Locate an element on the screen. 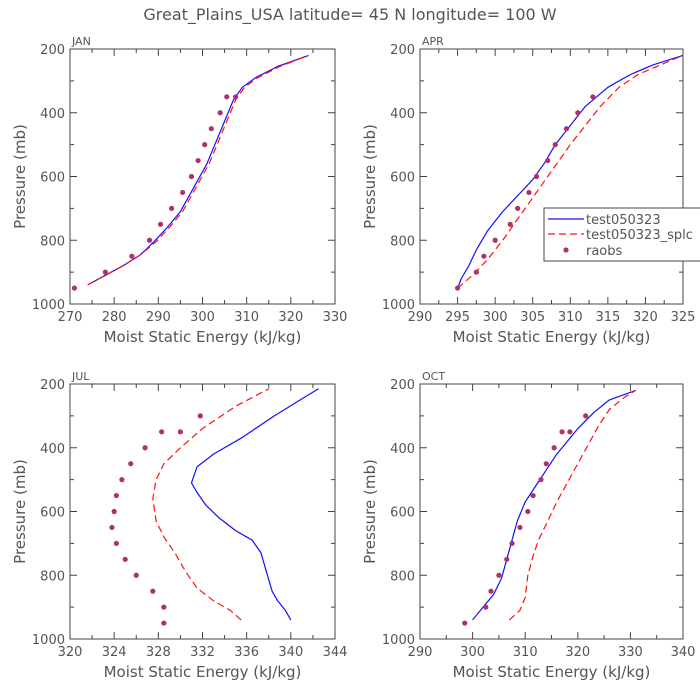  x-tick-label: 340 is located at coordinates (290, 652).